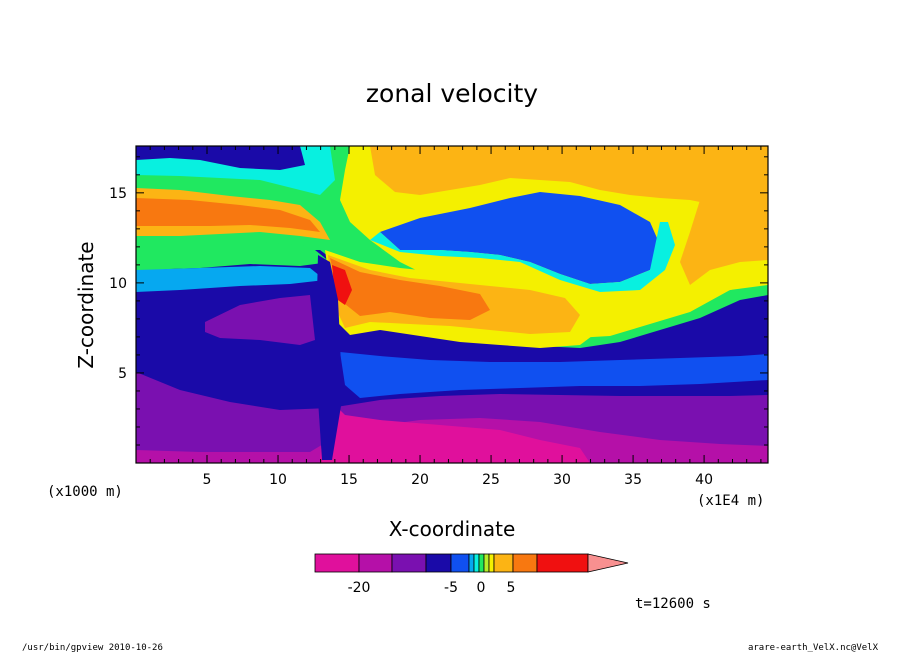 Image resolution: width=904 pixels, height=654 pixels. I want to click on x-tick-label: 10, so click(278, 480).